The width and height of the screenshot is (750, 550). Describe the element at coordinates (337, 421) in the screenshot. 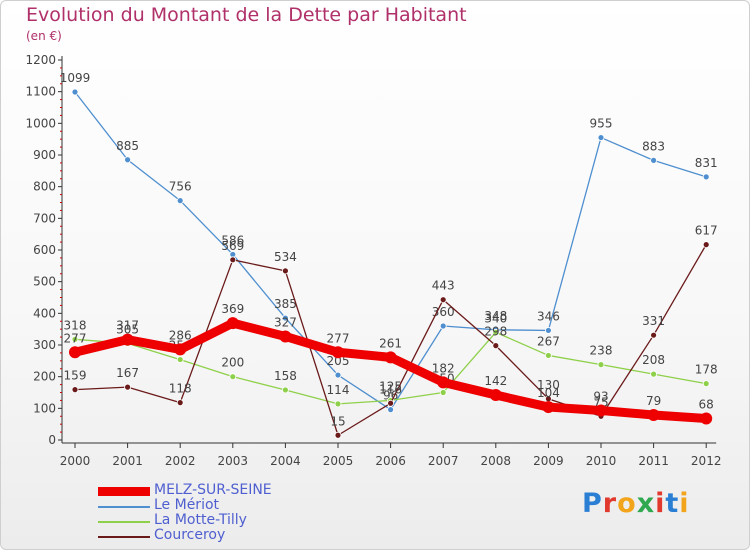

I see `data-label: 15` at that location.